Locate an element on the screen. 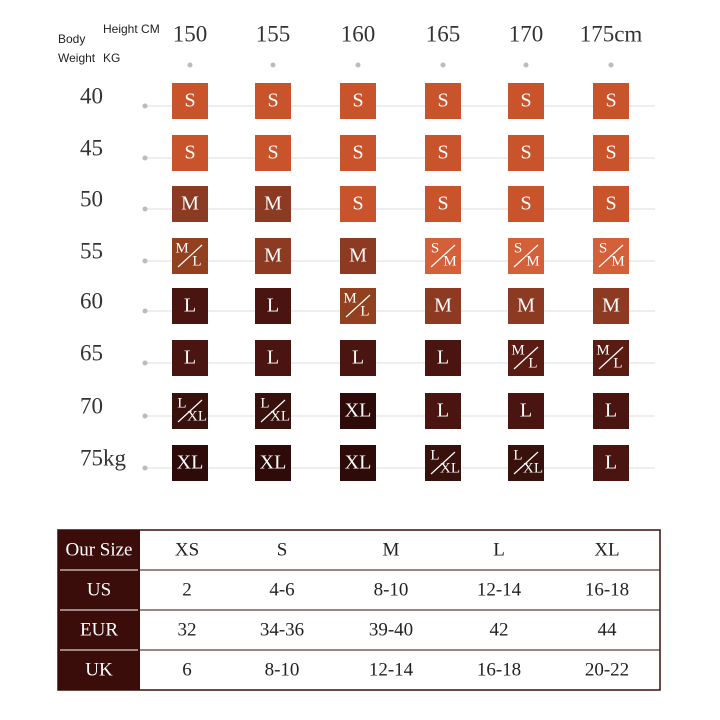  table-cell: 12-14 is located at coordinates (391, 669).